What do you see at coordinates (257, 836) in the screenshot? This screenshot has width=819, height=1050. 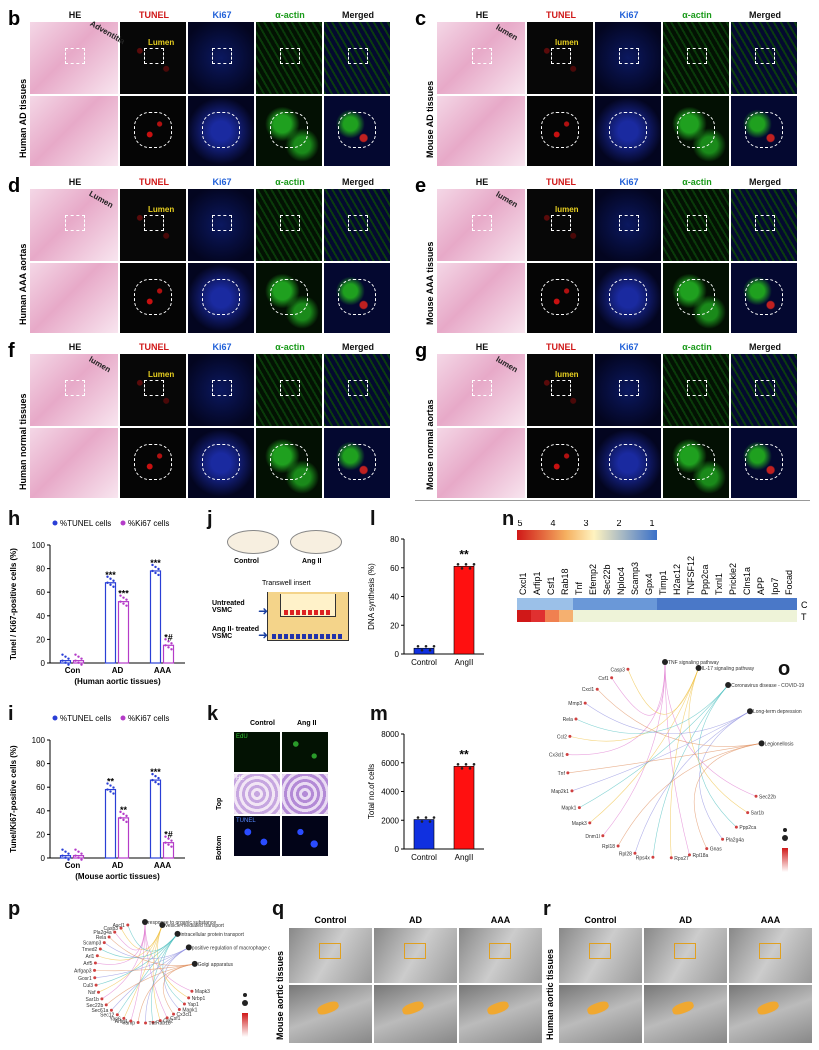 I see `k-tunel-control` at bounding box center [257, 836].